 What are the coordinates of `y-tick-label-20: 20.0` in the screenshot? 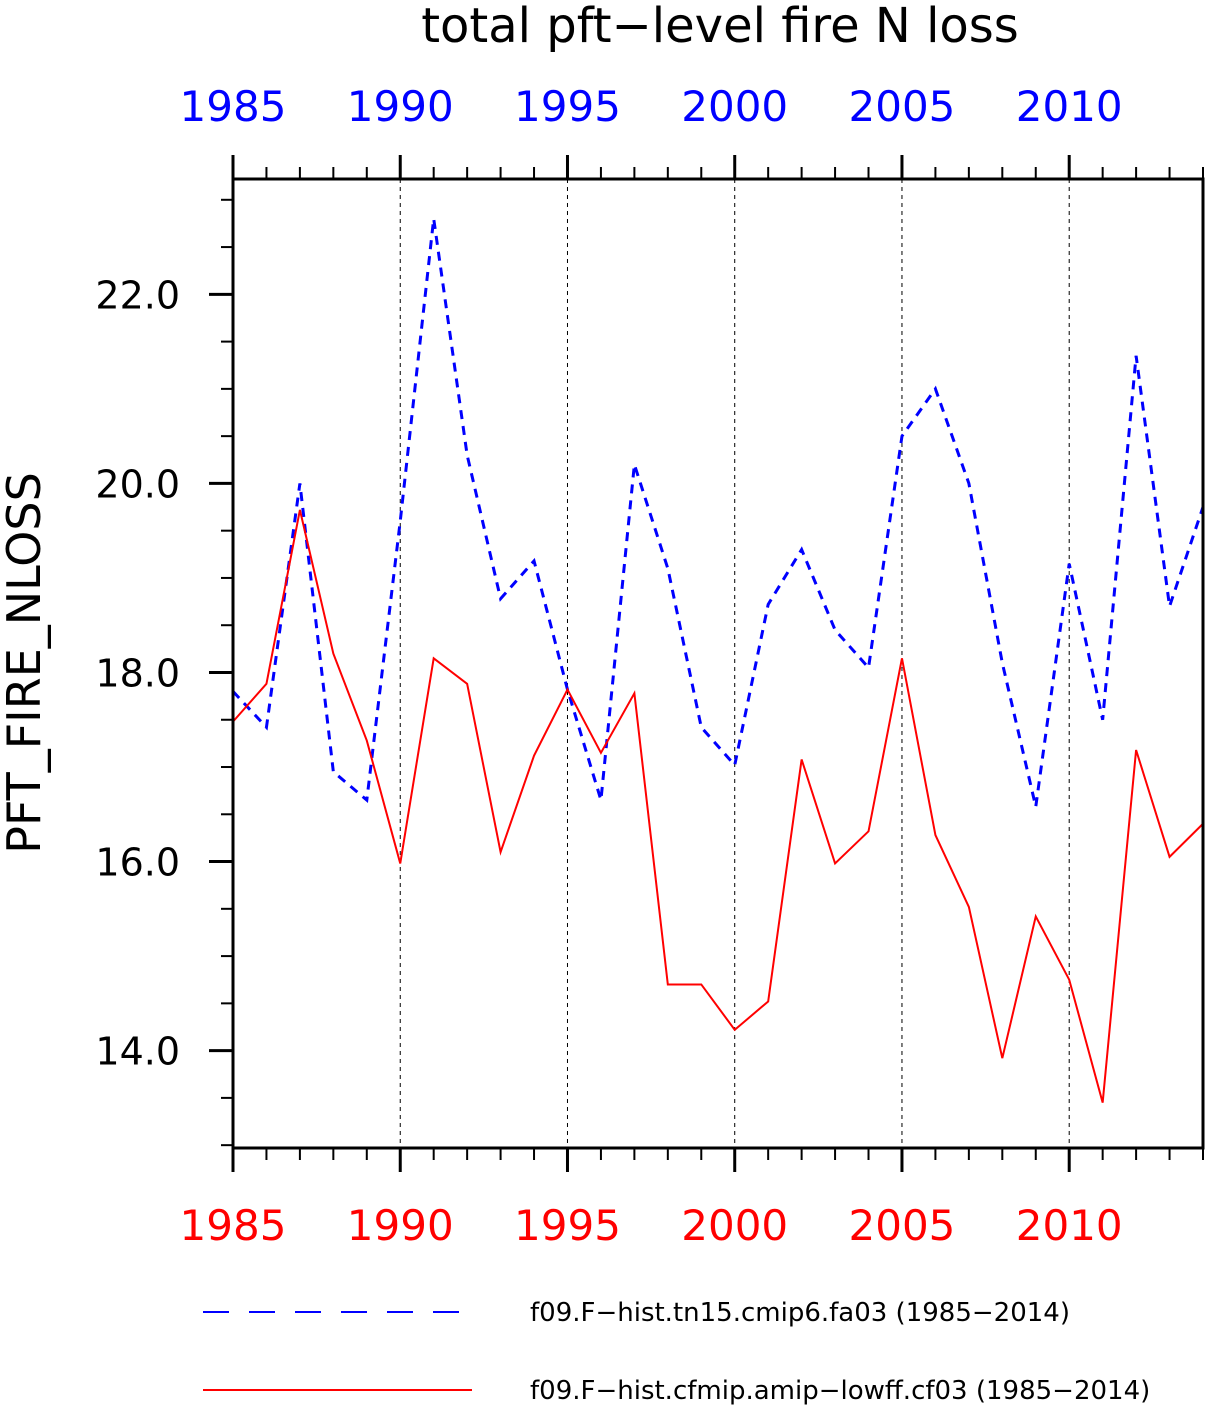 It's located at (137, 484).